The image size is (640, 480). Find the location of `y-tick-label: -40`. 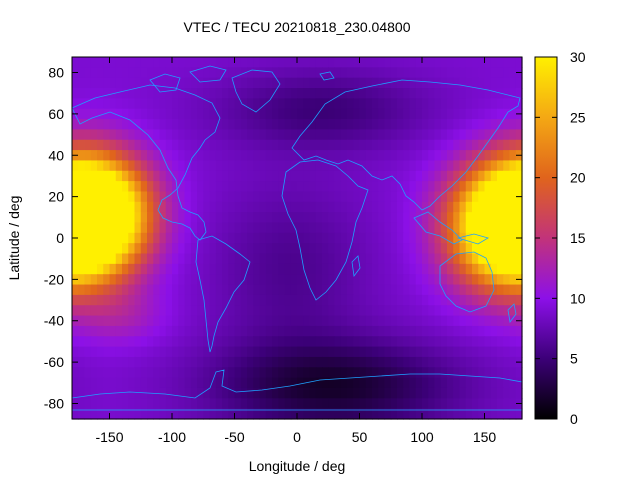

y-tick-label: -40 is located at coordinates (54, 321).